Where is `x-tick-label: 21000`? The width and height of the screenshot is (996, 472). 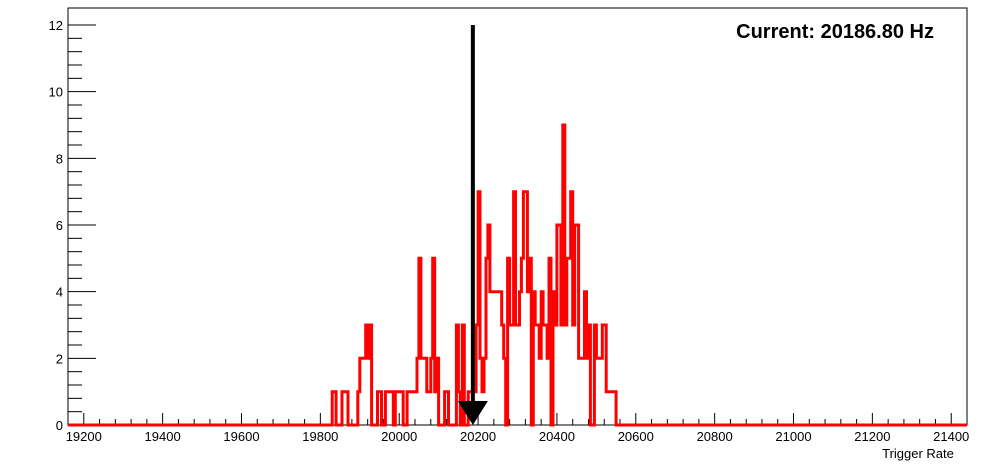 x-tick-label: 21000 is located at coordinates (793, 436).